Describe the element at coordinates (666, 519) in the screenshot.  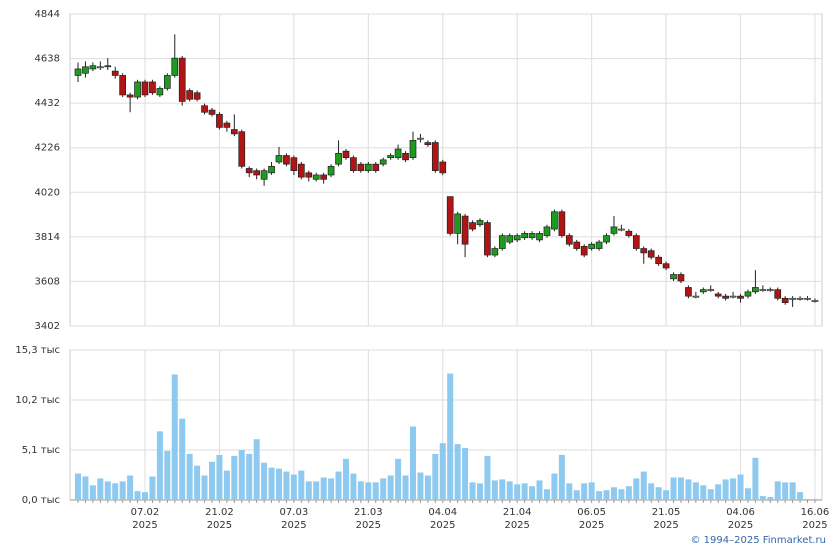
I see `x-tick-label: 21.05 2025` at that location.